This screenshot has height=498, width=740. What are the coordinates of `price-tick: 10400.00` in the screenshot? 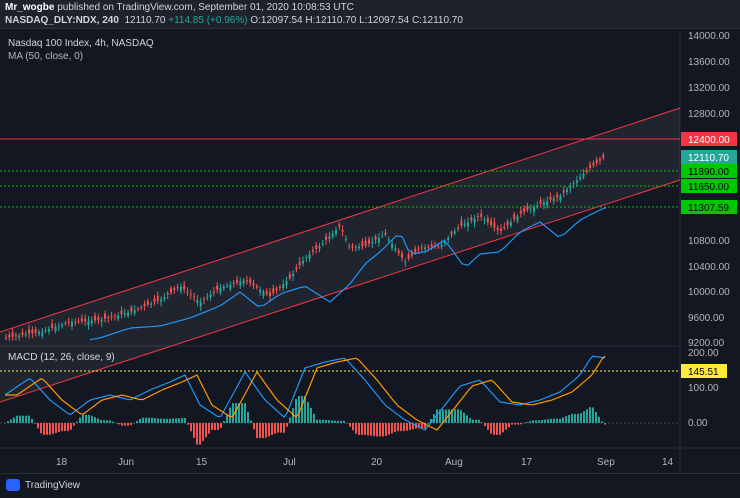 It's located at (709, 267).